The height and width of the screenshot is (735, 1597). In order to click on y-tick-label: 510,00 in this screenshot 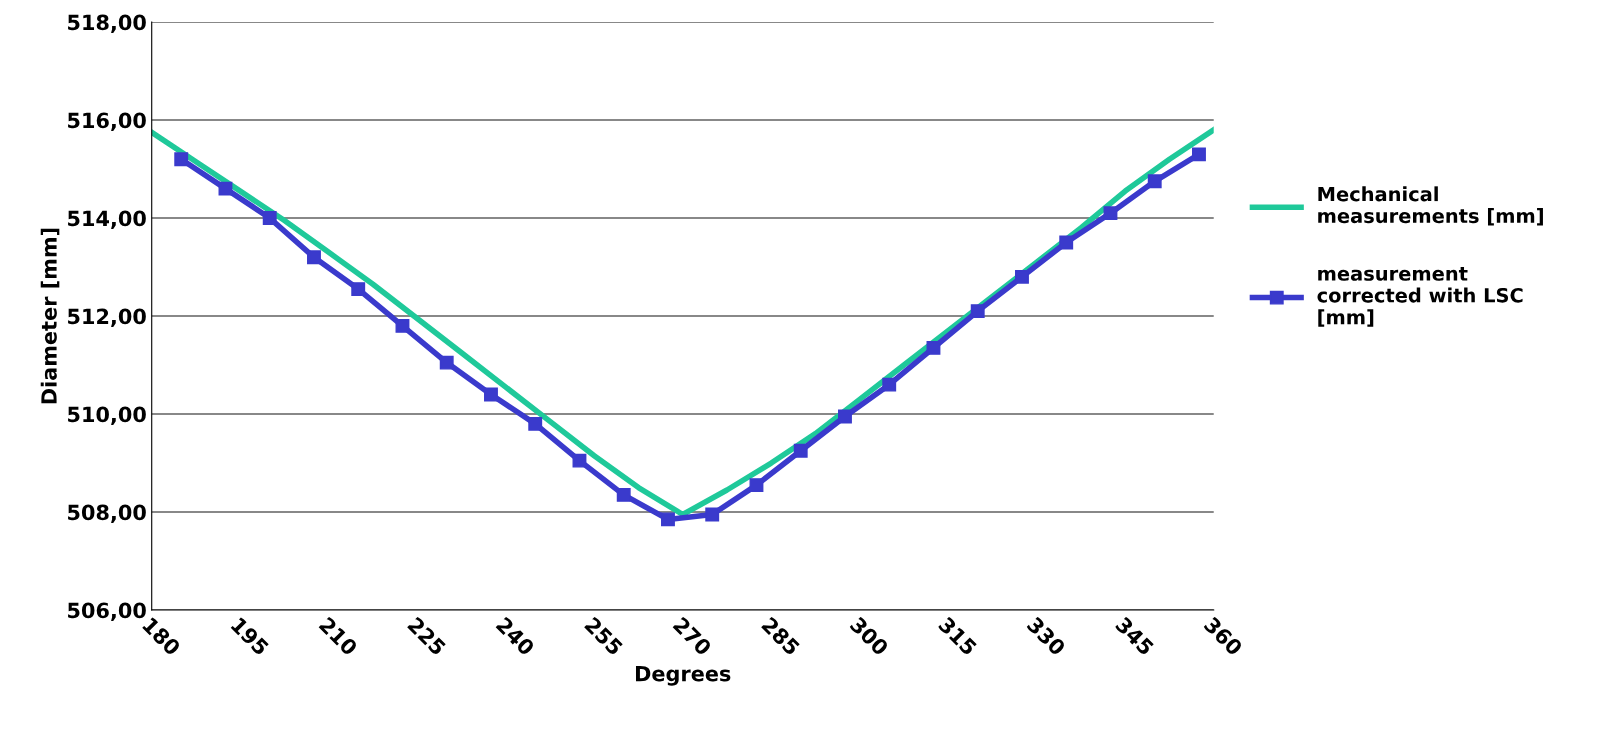, I will do `click(107, 415)`.